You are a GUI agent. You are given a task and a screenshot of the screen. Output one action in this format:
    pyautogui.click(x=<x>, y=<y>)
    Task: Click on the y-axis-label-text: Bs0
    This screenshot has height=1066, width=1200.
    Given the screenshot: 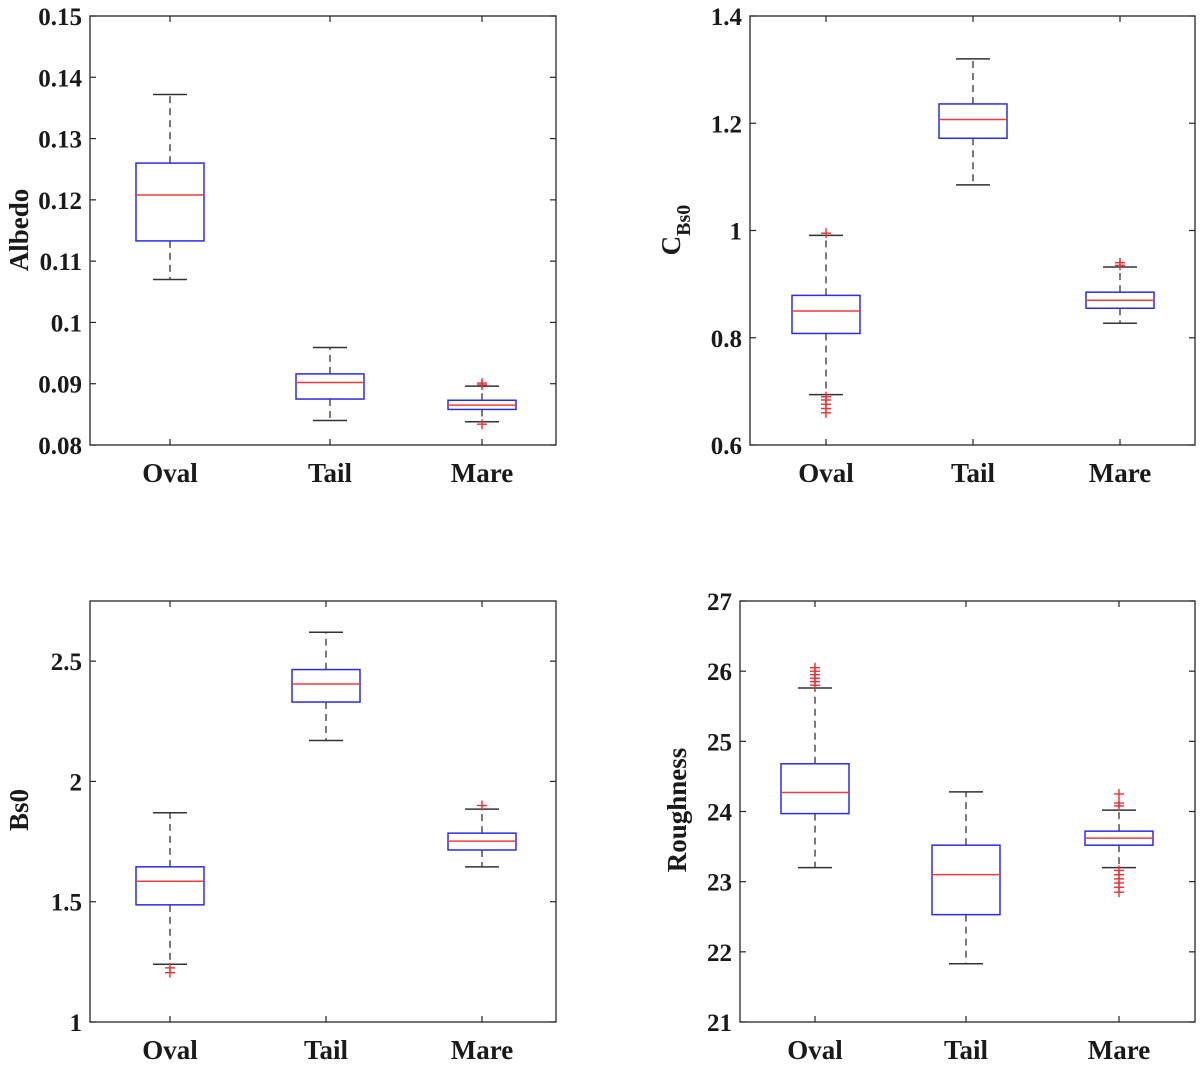 What is the action you would take?
    pyautogui.click(x=19, y=810)
    